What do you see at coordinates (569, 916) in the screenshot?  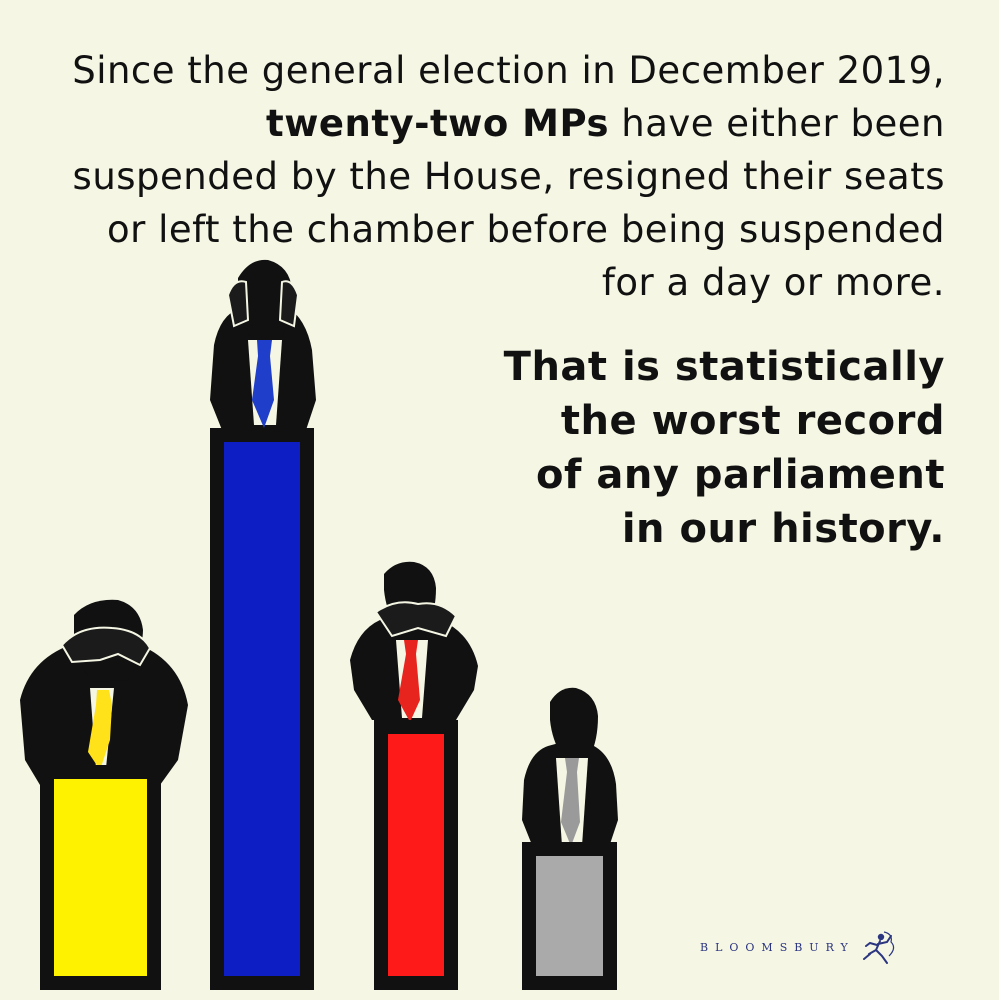 I see `figure-grey-box` at bounding box center [569, 916].